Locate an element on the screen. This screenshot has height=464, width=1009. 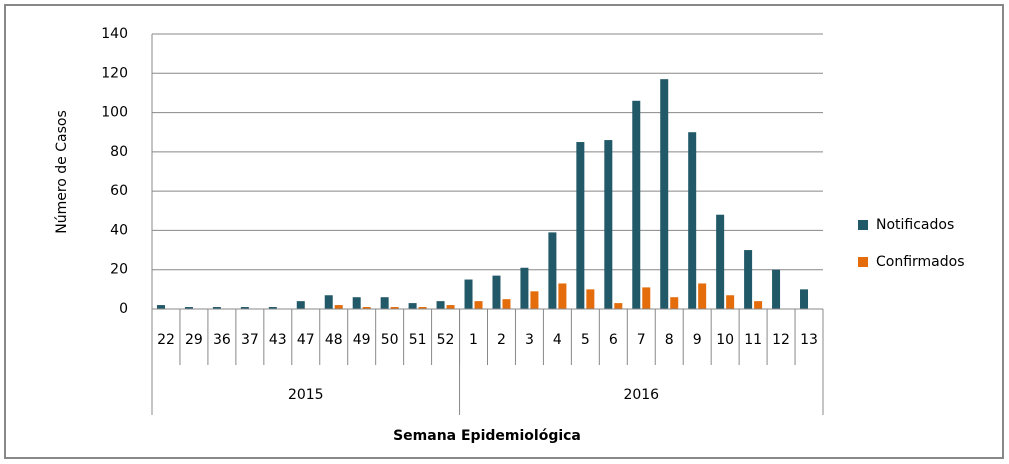
x-tick-label: 10 is located at coordinates (725, 340).